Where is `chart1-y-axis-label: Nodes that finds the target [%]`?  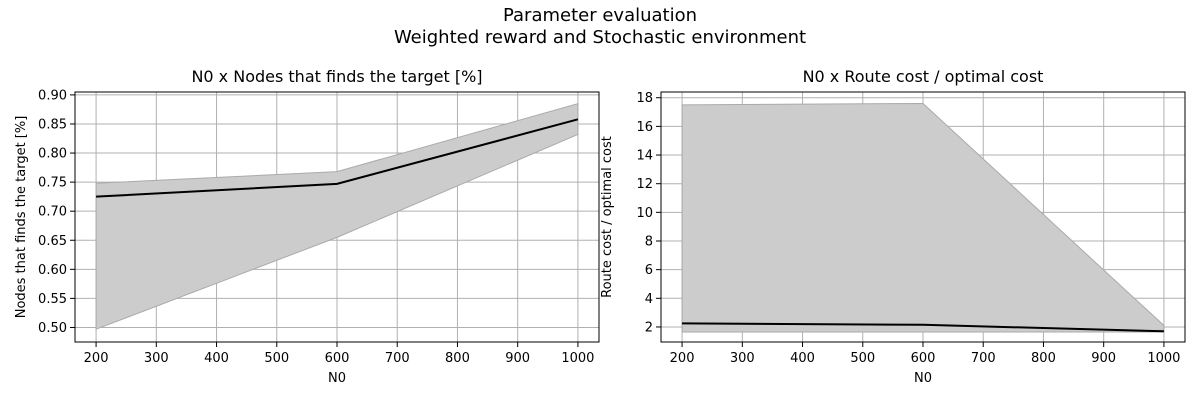 chart1-y-axis-label: Nodes that finds the target [%] is located at coordinates (21, 217).